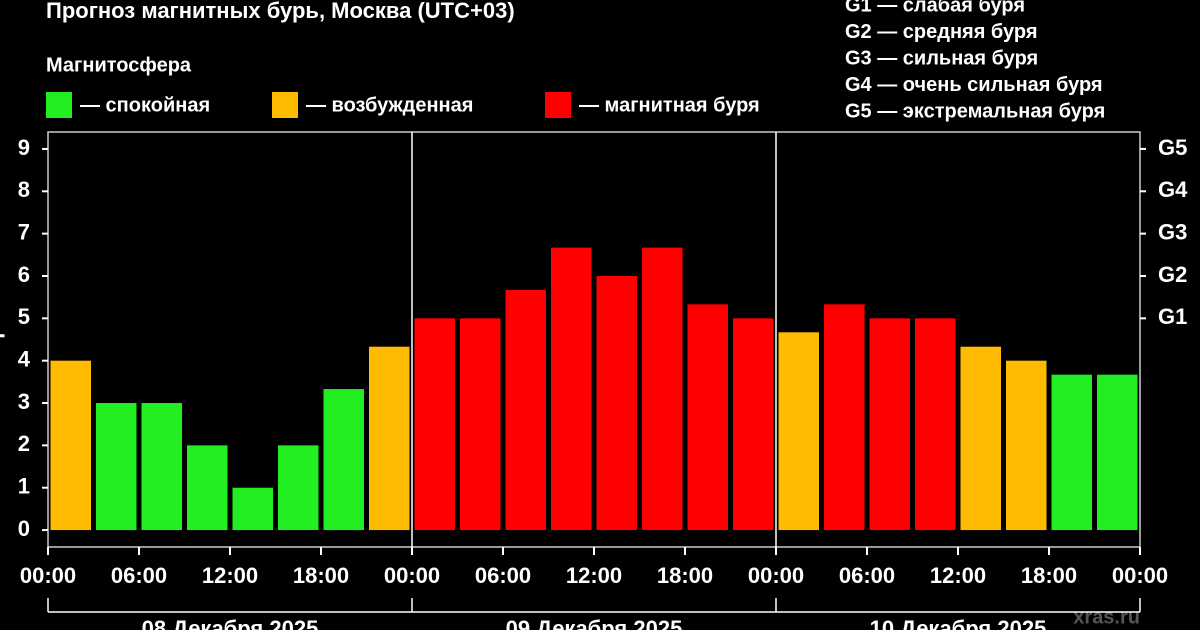 The width and height of the screenshot is (1200, 630). What do you see at coordinates (24, 528) in the screenshot?
I see `y-tick-label: 0` at bounding box center [24, 528].